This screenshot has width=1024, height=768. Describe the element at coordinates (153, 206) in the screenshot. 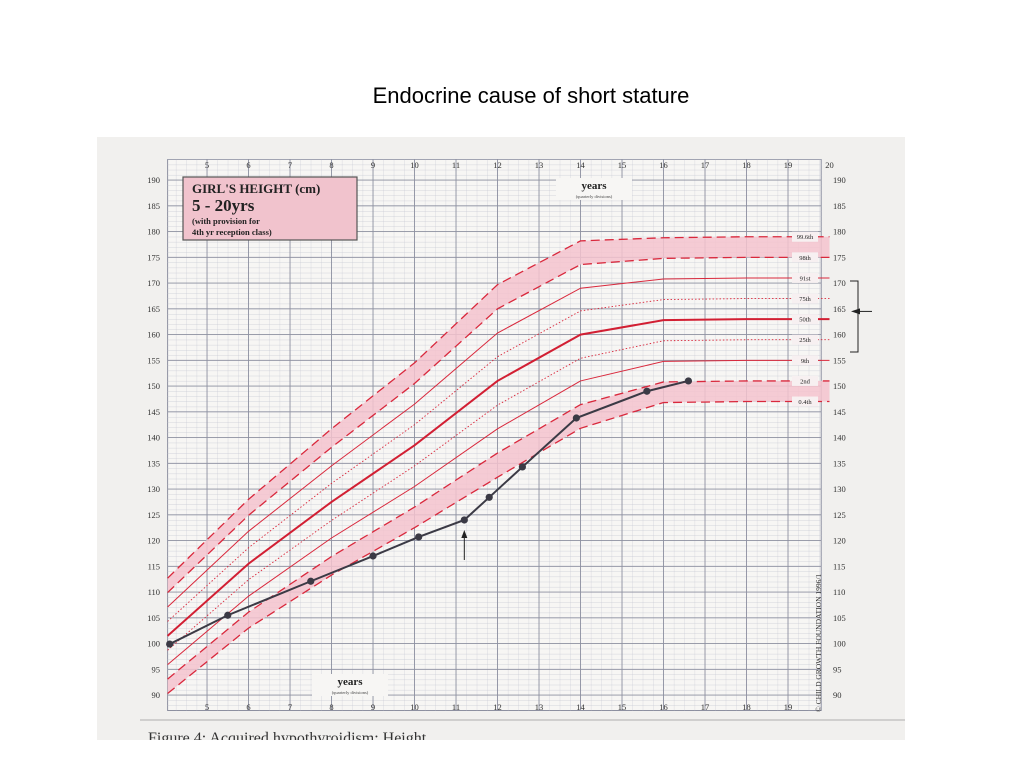

I see `y-tick-label: 185` at that location.